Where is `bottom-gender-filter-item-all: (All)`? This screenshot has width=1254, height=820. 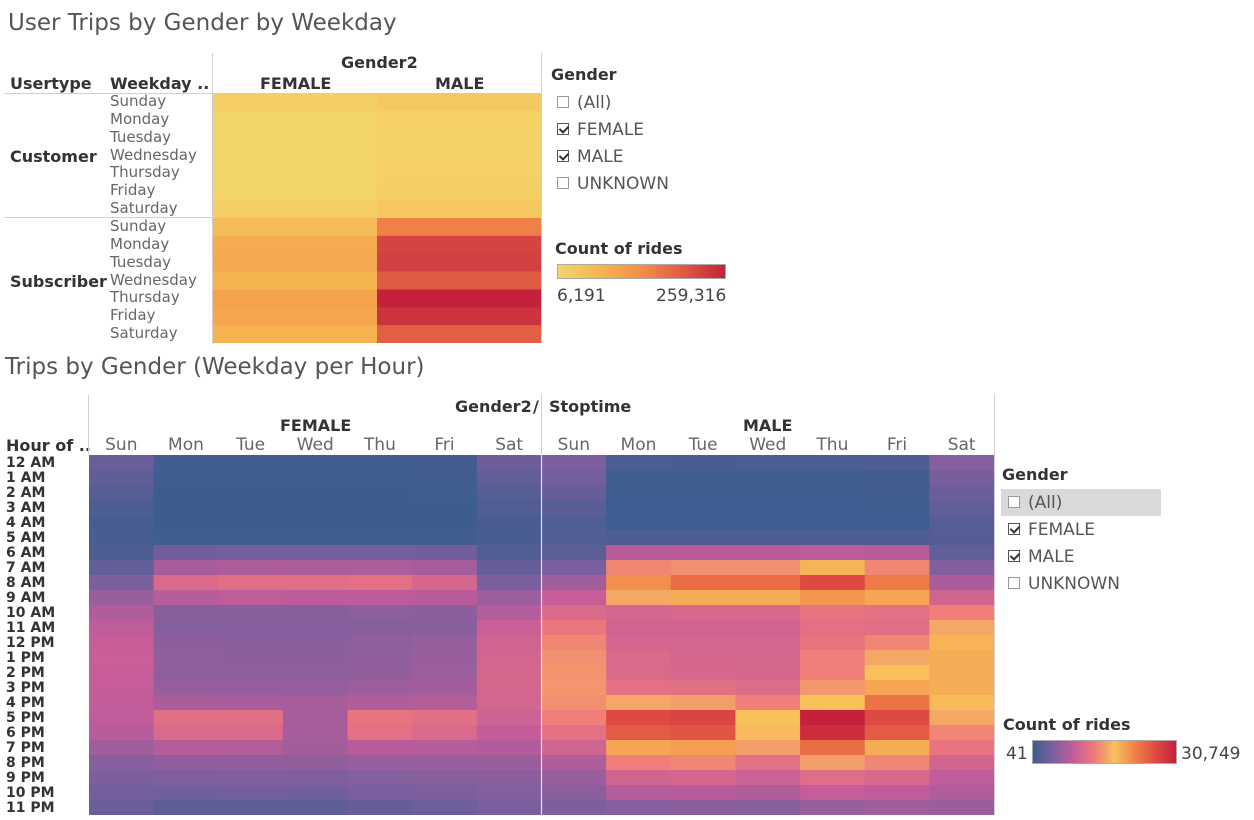
bottom-gender-filter-item-all: (All) is located at coordinates (1035, 503).